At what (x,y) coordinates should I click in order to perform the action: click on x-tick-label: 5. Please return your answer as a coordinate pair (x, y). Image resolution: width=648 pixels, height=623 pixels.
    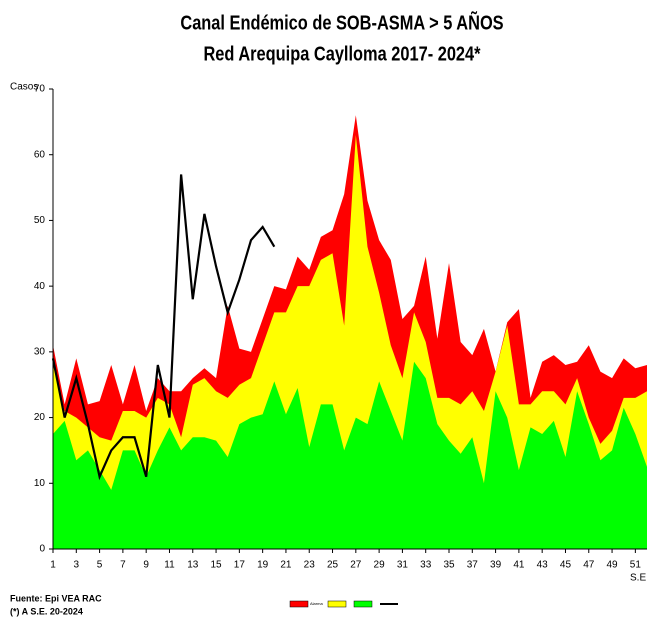
    Looking at the image, I should click on (100, 565).